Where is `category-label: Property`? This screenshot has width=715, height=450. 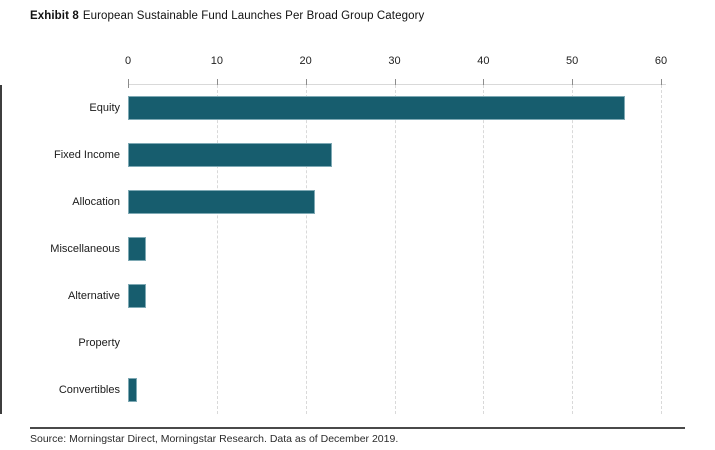
category-label: Property is located at coordinates (99, 342).